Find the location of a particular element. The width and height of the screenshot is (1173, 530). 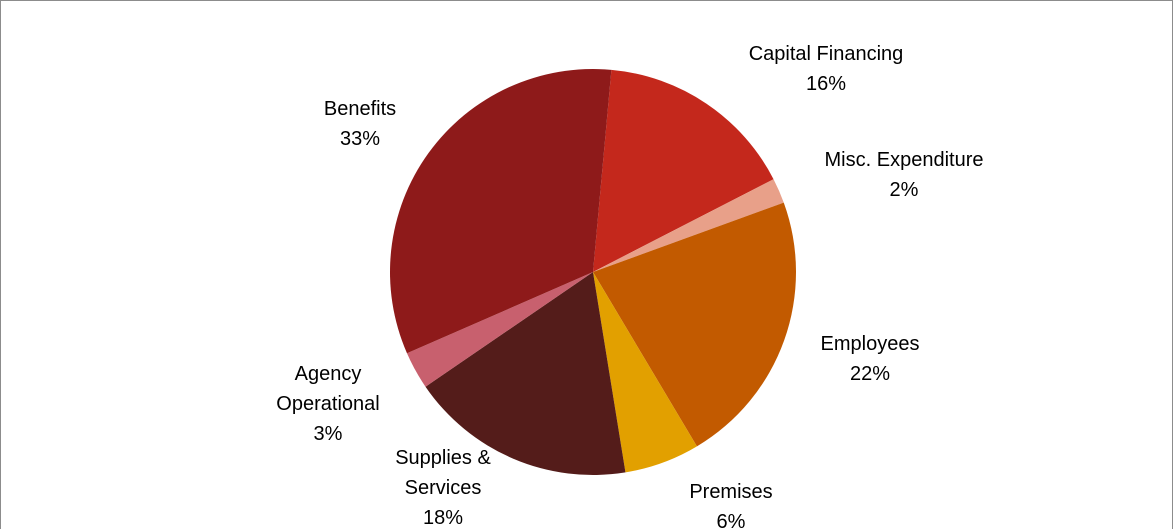

pie-label-line: Operational is located at coordinates (327, 404).